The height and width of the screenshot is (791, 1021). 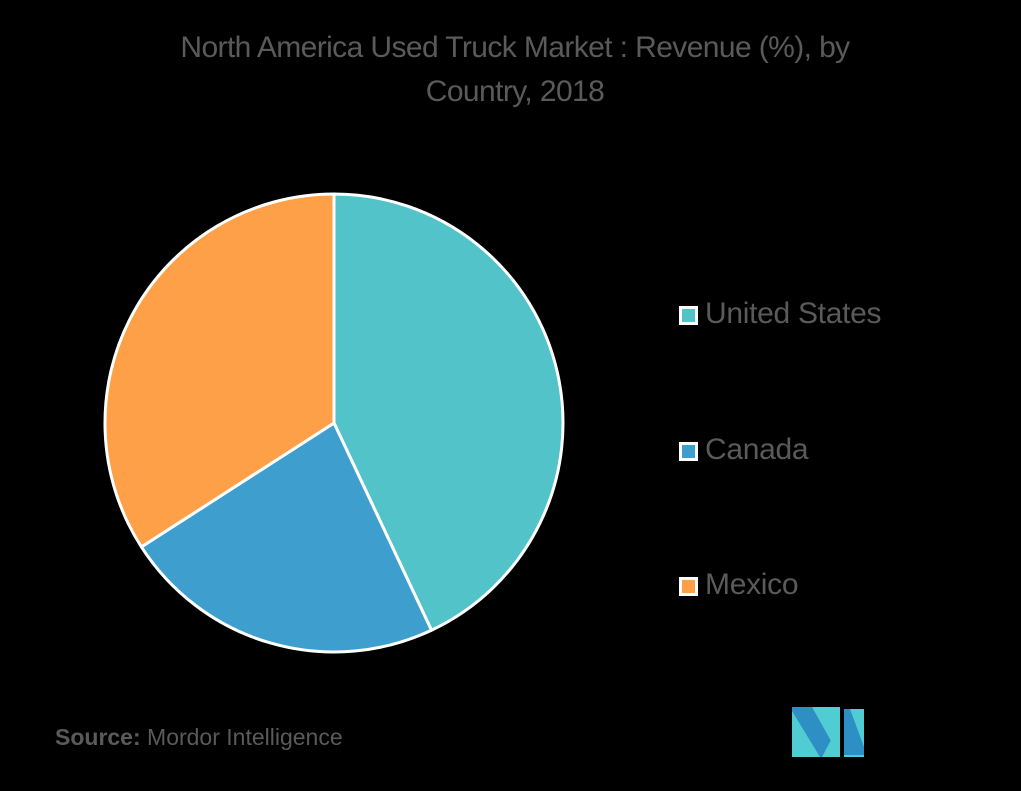 I want to click on legend-label-mexico: Mexico, so click(x=752, y=584).